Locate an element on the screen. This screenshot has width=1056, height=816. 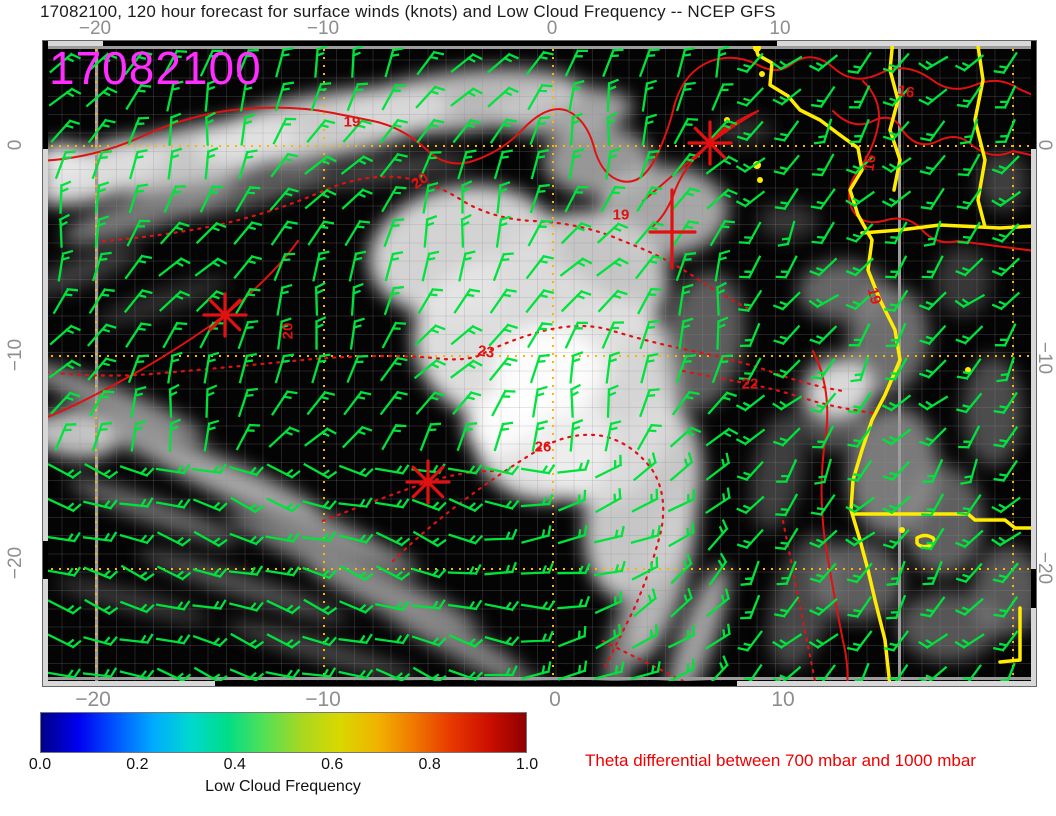
map-border-right is located at coordinates (1033, 363).